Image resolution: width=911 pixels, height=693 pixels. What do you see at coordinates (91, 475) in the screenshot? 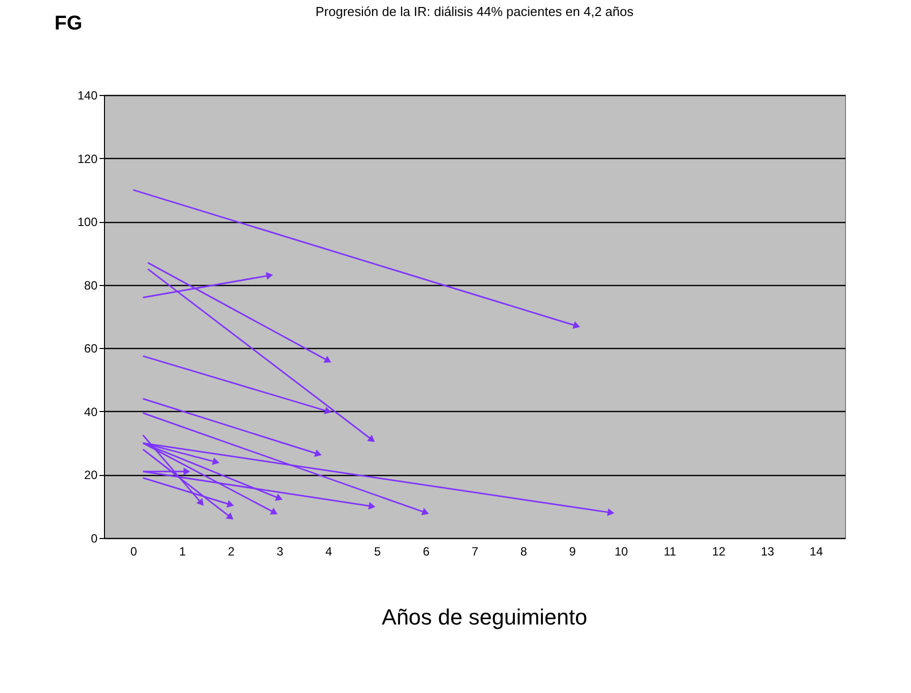
I see `y-tick-label: 20` at bounding box center [91, 475].